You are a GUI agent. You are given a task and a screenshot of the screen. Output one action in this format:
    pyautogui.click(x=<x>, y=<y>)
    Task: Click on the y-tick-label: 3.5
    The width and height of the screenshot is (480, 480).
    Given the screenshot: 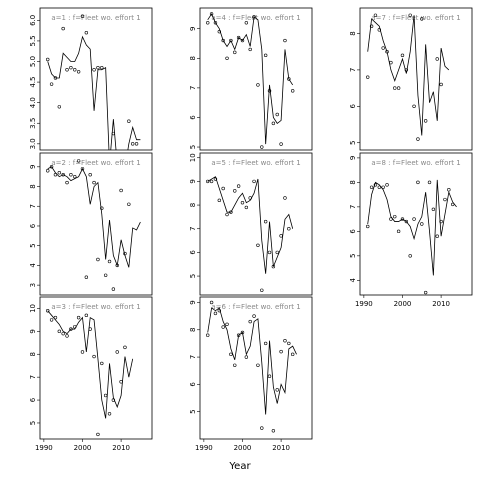 What is the action you would take?
    pyautogui.click(x=33, y=123)
    